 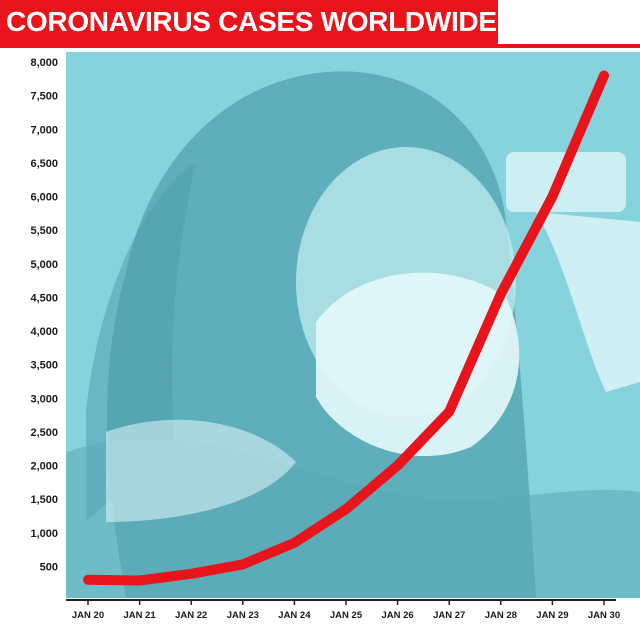 What do you see at coordinates (44, 433) in the screenshot?
I see `y-tick-label: 2,500` at bounding box center [44, 433].